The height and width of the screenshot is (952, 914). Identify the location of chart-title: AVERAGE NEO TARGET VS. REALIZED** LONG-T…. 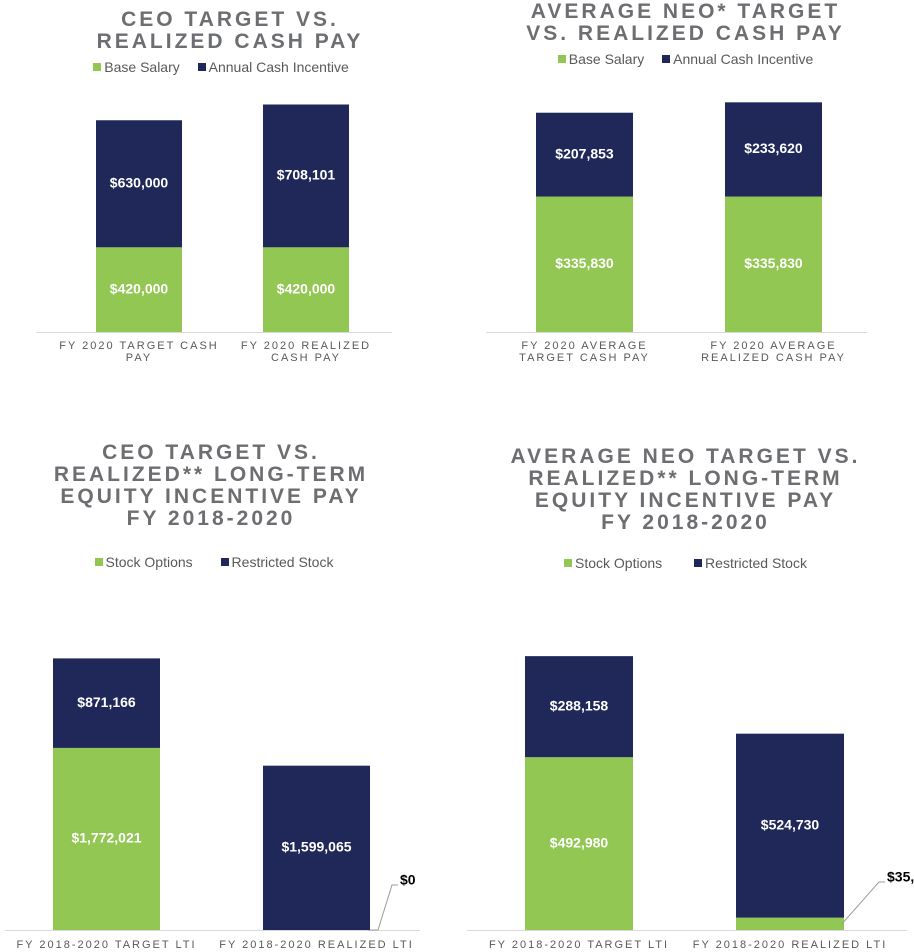
(685, 490).